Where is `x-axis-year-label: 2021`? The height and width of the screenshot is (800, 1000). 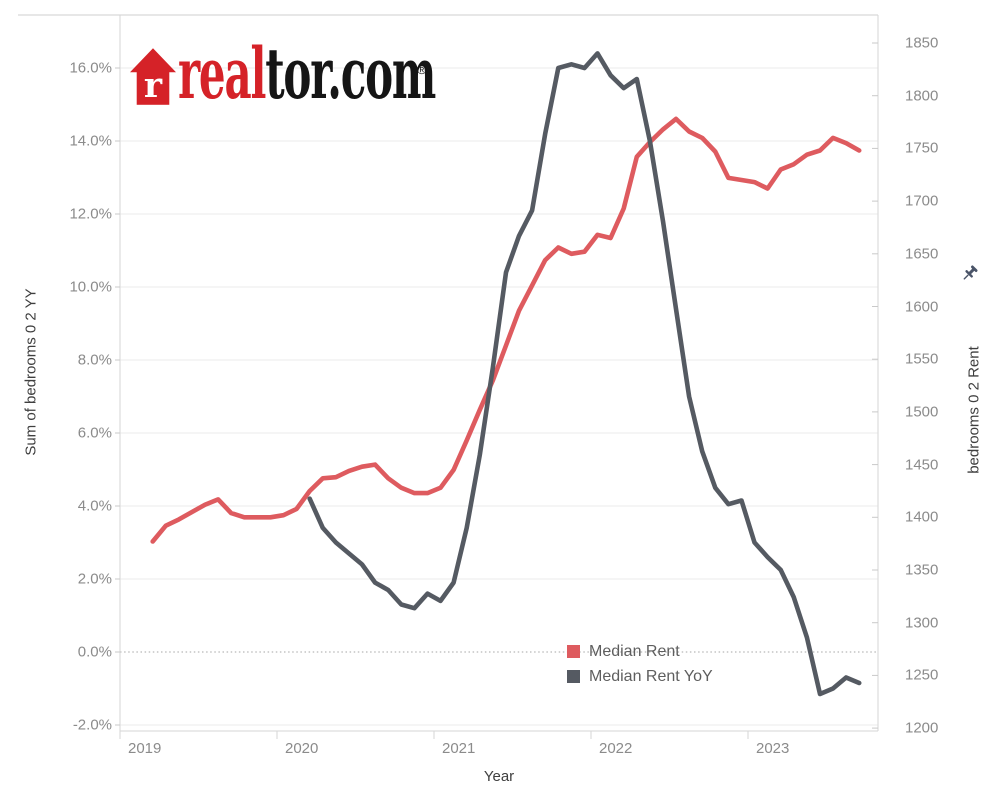 x-axis-year-label: 2021 is located at coordinates (459, 748).